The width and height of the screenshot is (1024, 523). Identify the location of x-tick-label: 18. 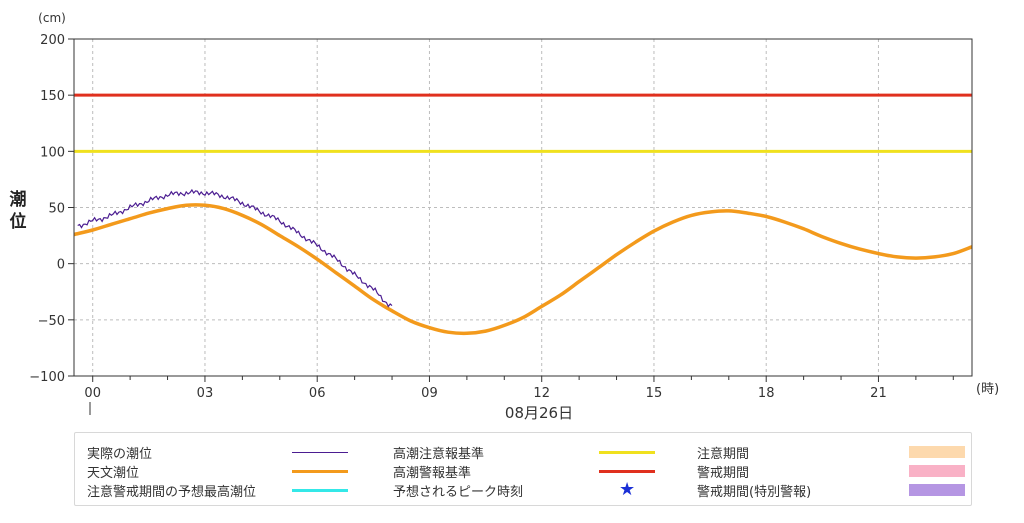
(766, 393).